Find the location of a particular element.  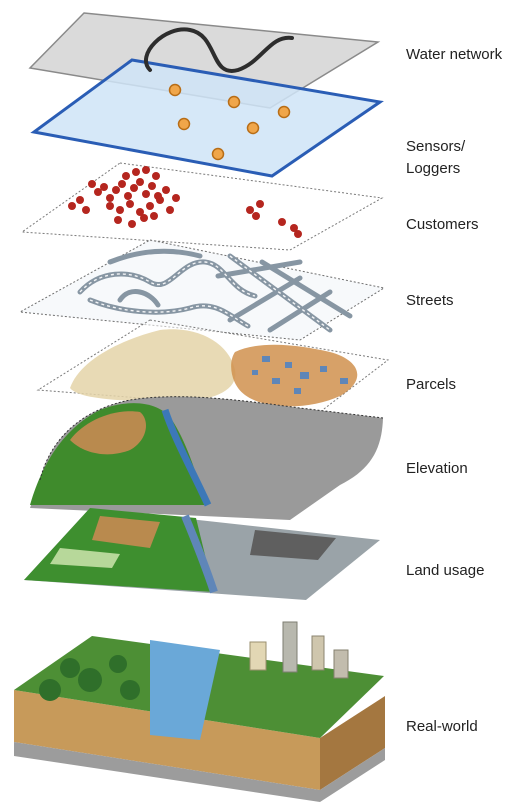

water-pipe-line is located at coordinates (219, 50).